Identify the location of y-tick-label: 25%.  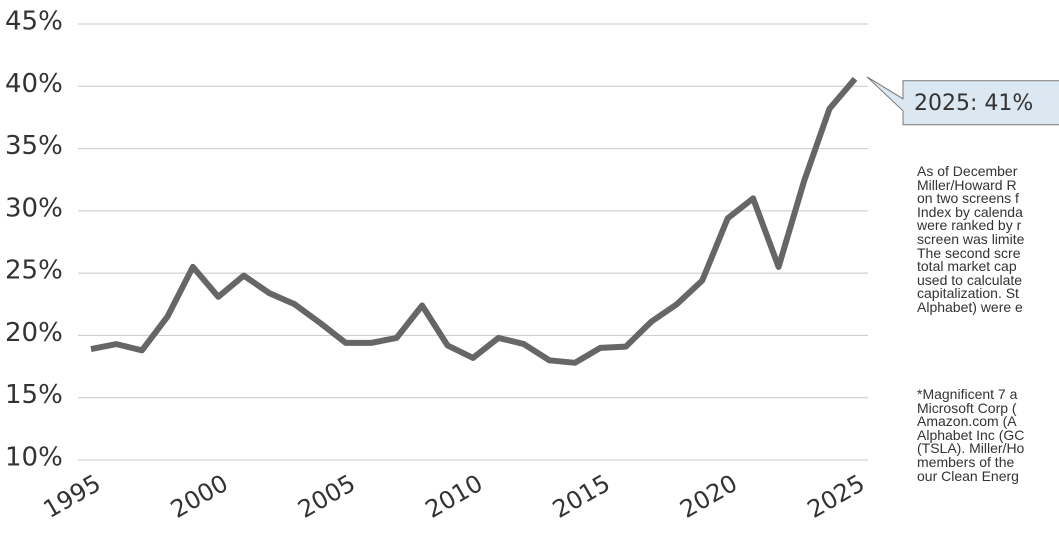
(34, 271).